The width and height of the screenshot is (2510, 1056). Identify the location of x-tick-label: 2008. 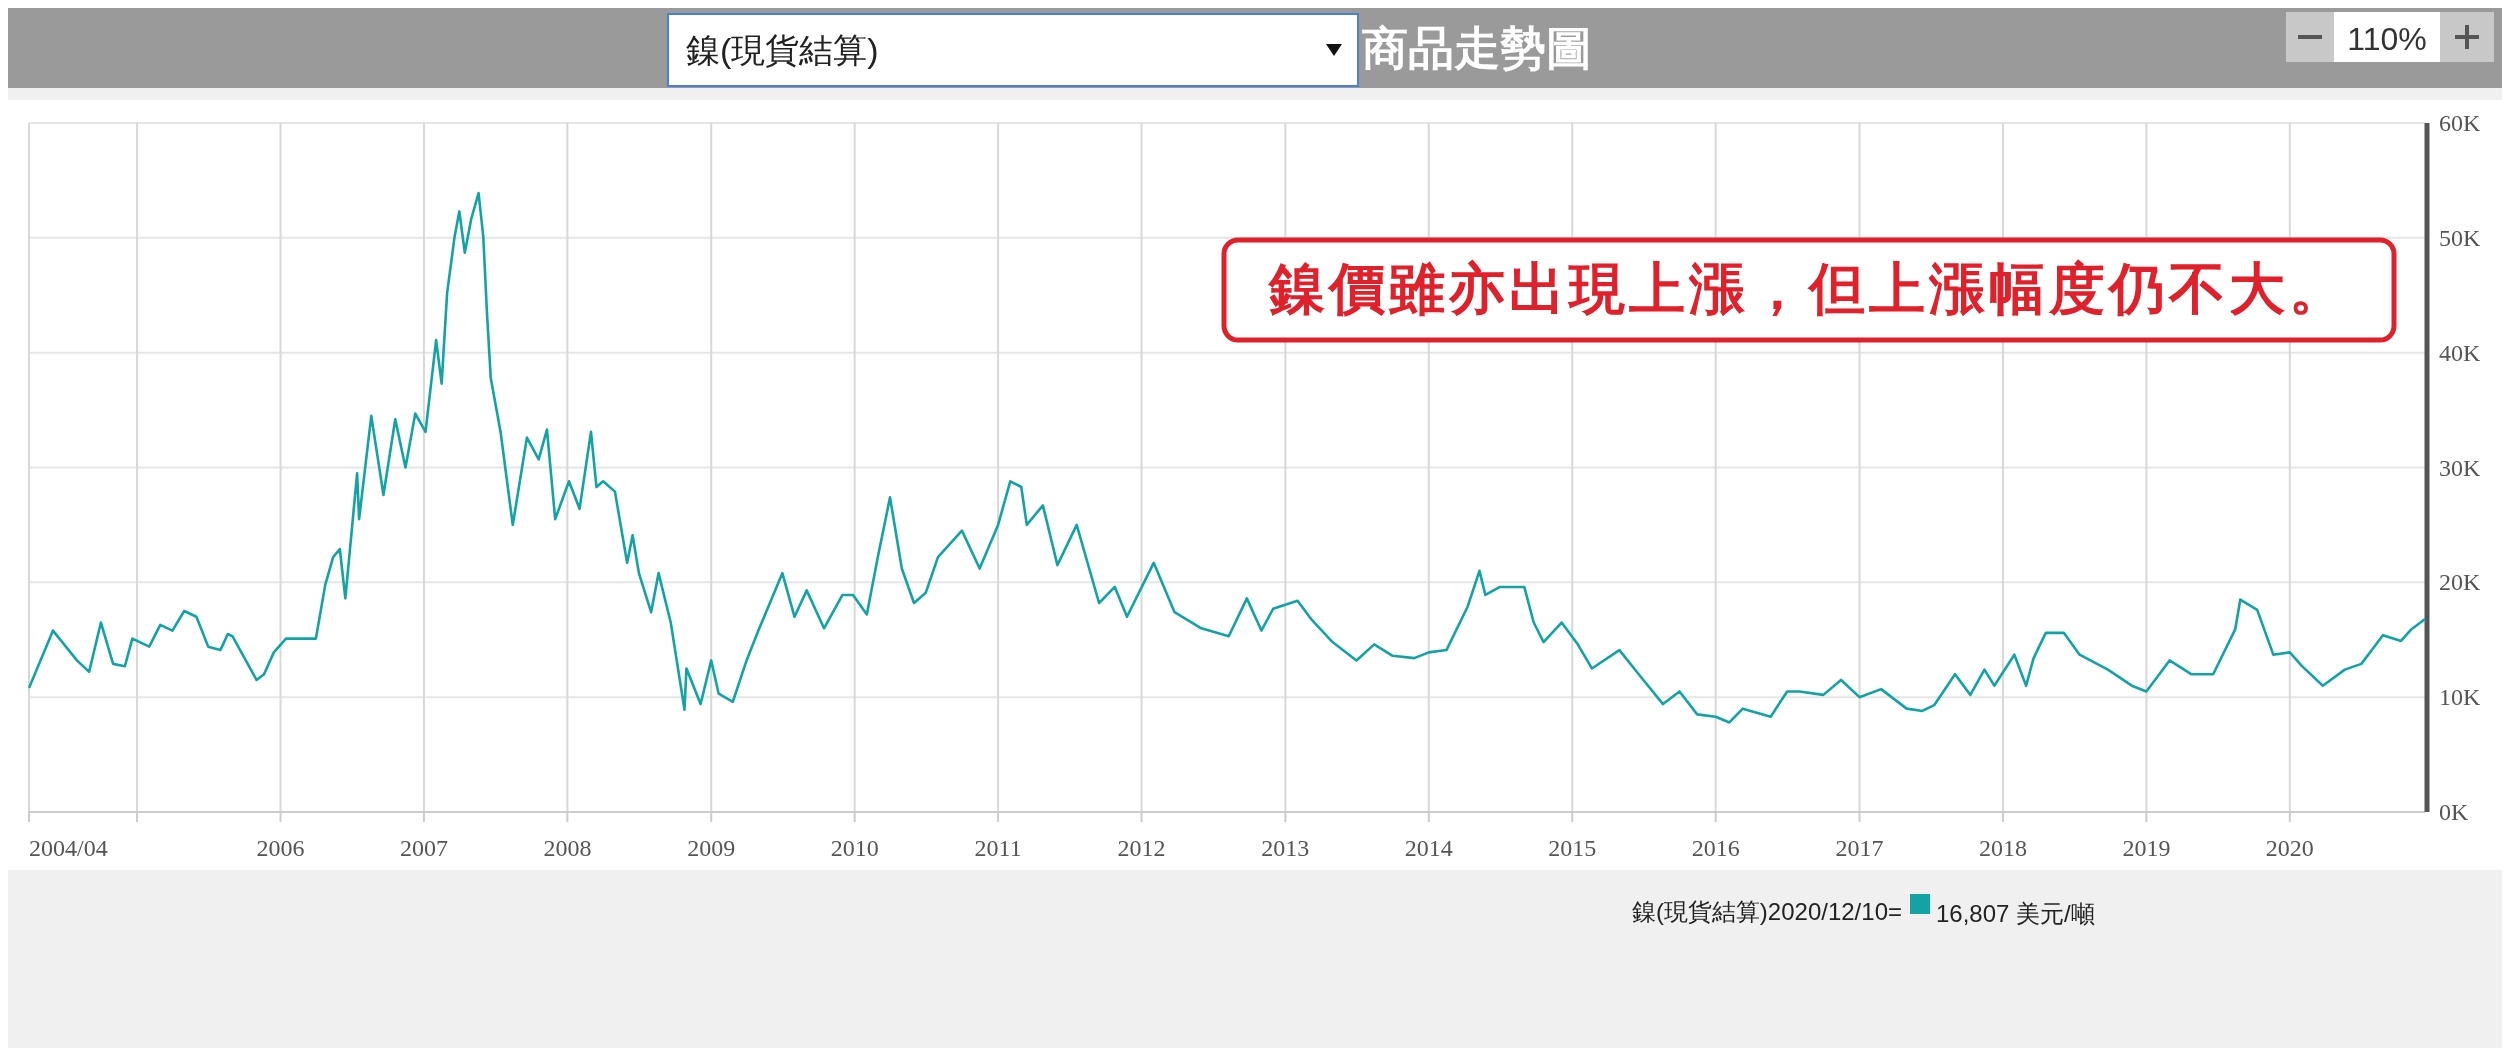
(567, 848).